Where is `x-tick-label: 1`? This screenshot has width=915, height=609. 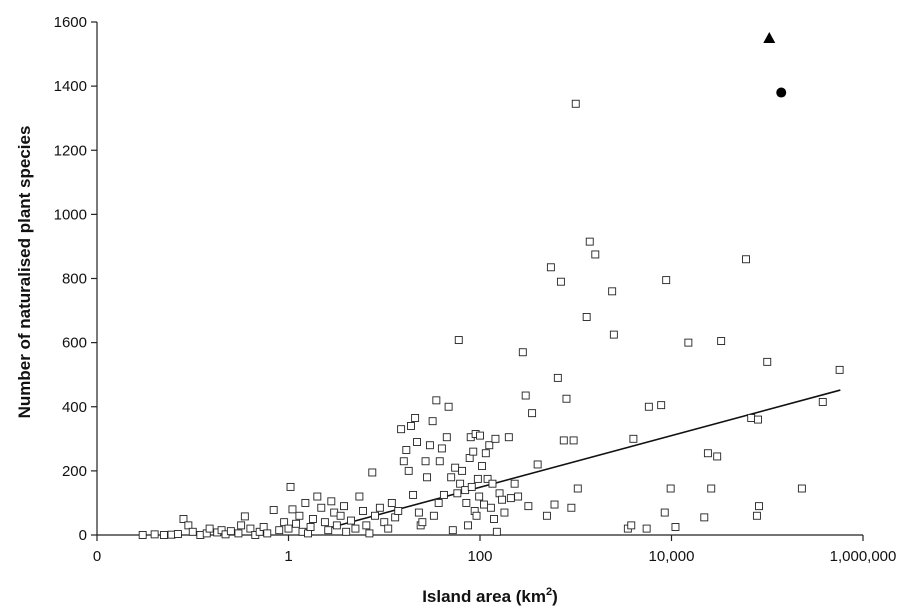
x-tick-label: 1 is located at coordinates (288, 556).